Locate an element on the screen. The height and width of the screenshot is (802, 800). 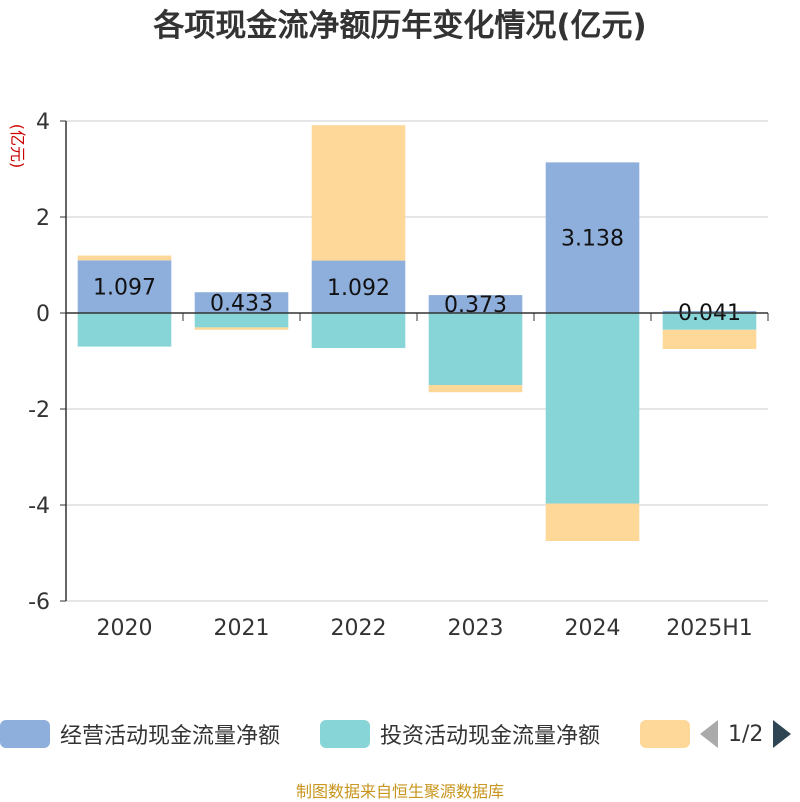
legend-label-investing: 投资活动现金流量净额 is located at coordinates (490, 736).